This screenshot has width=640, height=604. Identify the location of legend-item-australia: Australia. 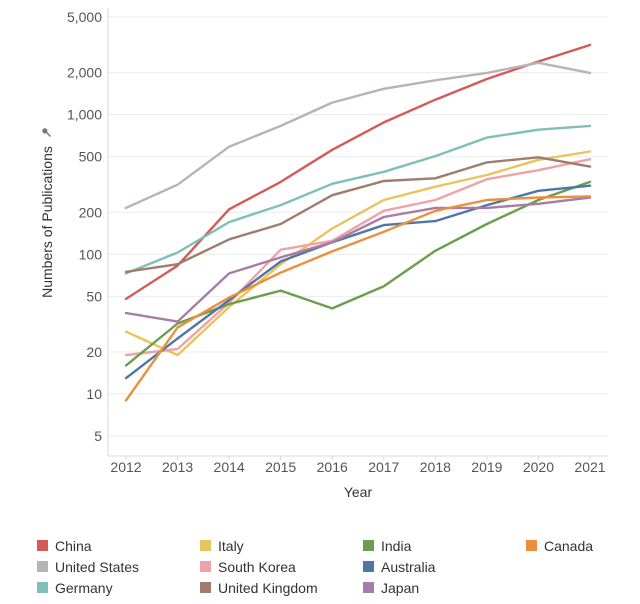
(399, 567).